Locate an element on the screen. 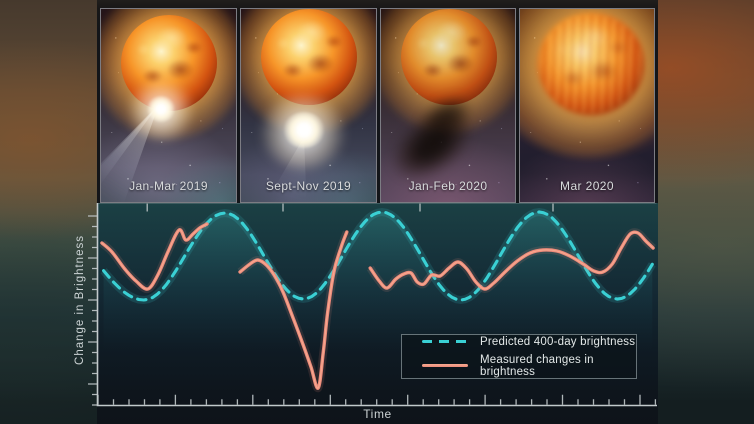 Image resolution: width=754 pixels, height=424 pixels. panel-jan-mar-2019: Jan-Mar 2019 is located at coordinates (168, 105).